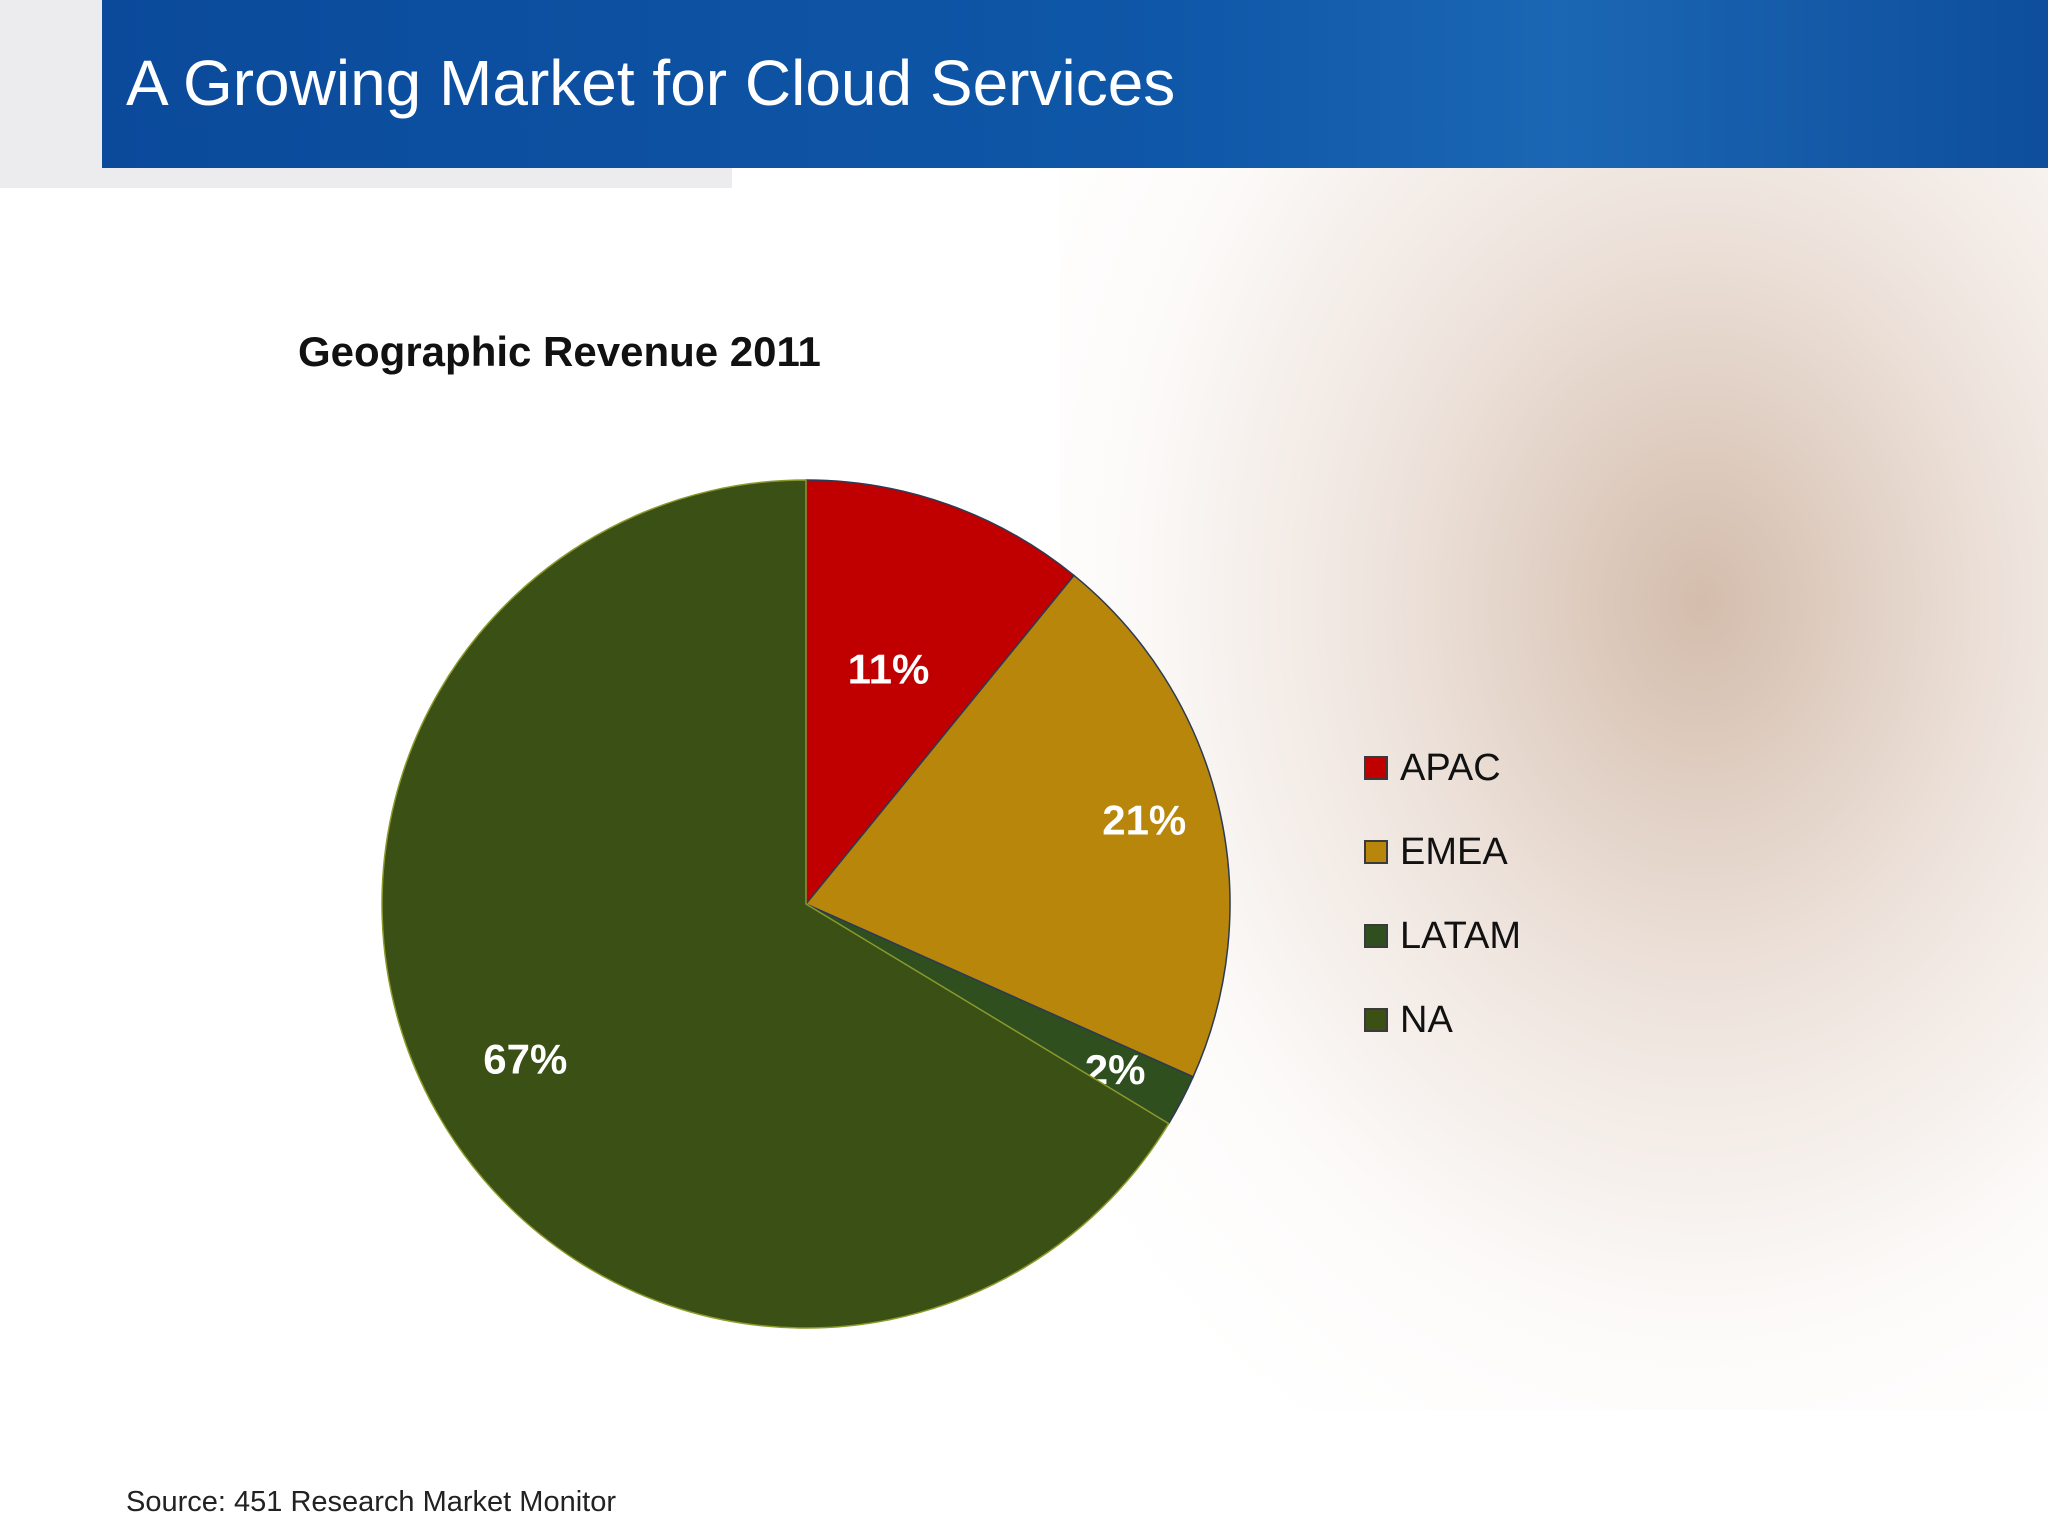 The height and width of the screenshot is (1536, 2048). I want to click on source-note: Source: 451 Research Market Monitor, so click(371, 1502).